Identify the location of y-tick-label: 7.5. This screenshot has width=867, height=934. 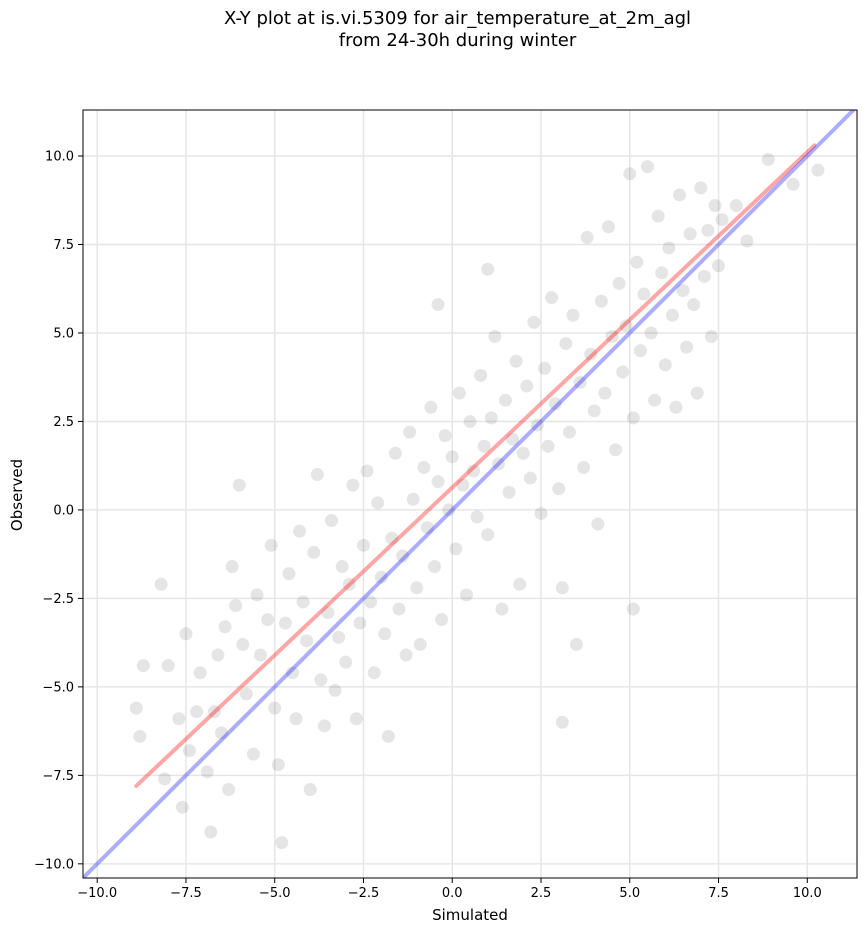
(63, 245).